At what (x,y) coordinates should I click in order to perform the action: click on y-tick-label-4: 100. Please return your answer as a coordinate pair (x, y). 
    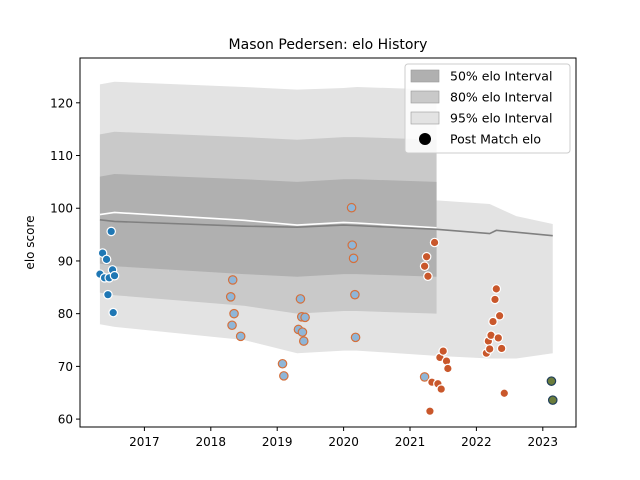
    Looking at the image, I should click on (61, 209).